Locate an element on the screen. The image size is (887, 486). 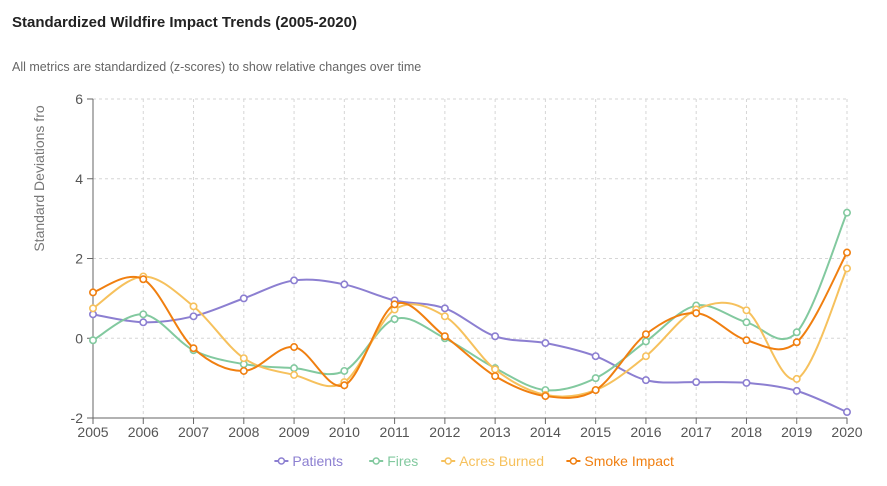
x-tick-label: 2010 is located at coordinates (344, 432).